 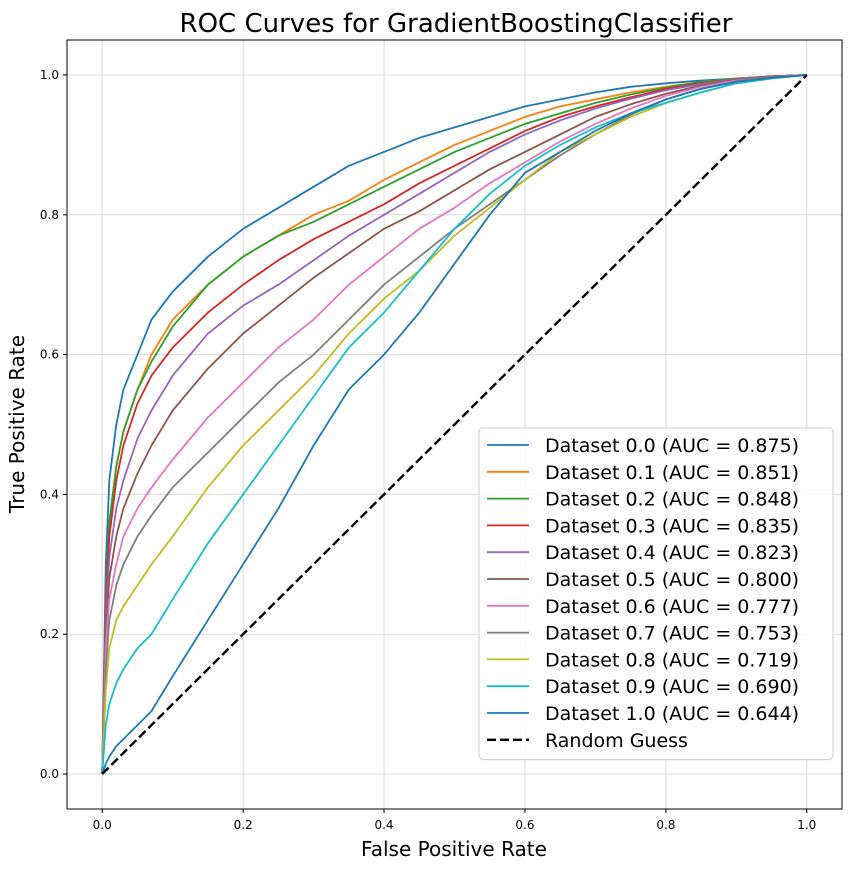 I want to click on legend-label-2: Dataset 0.2 (AUC = 0.848), so click(x=672, y=500).